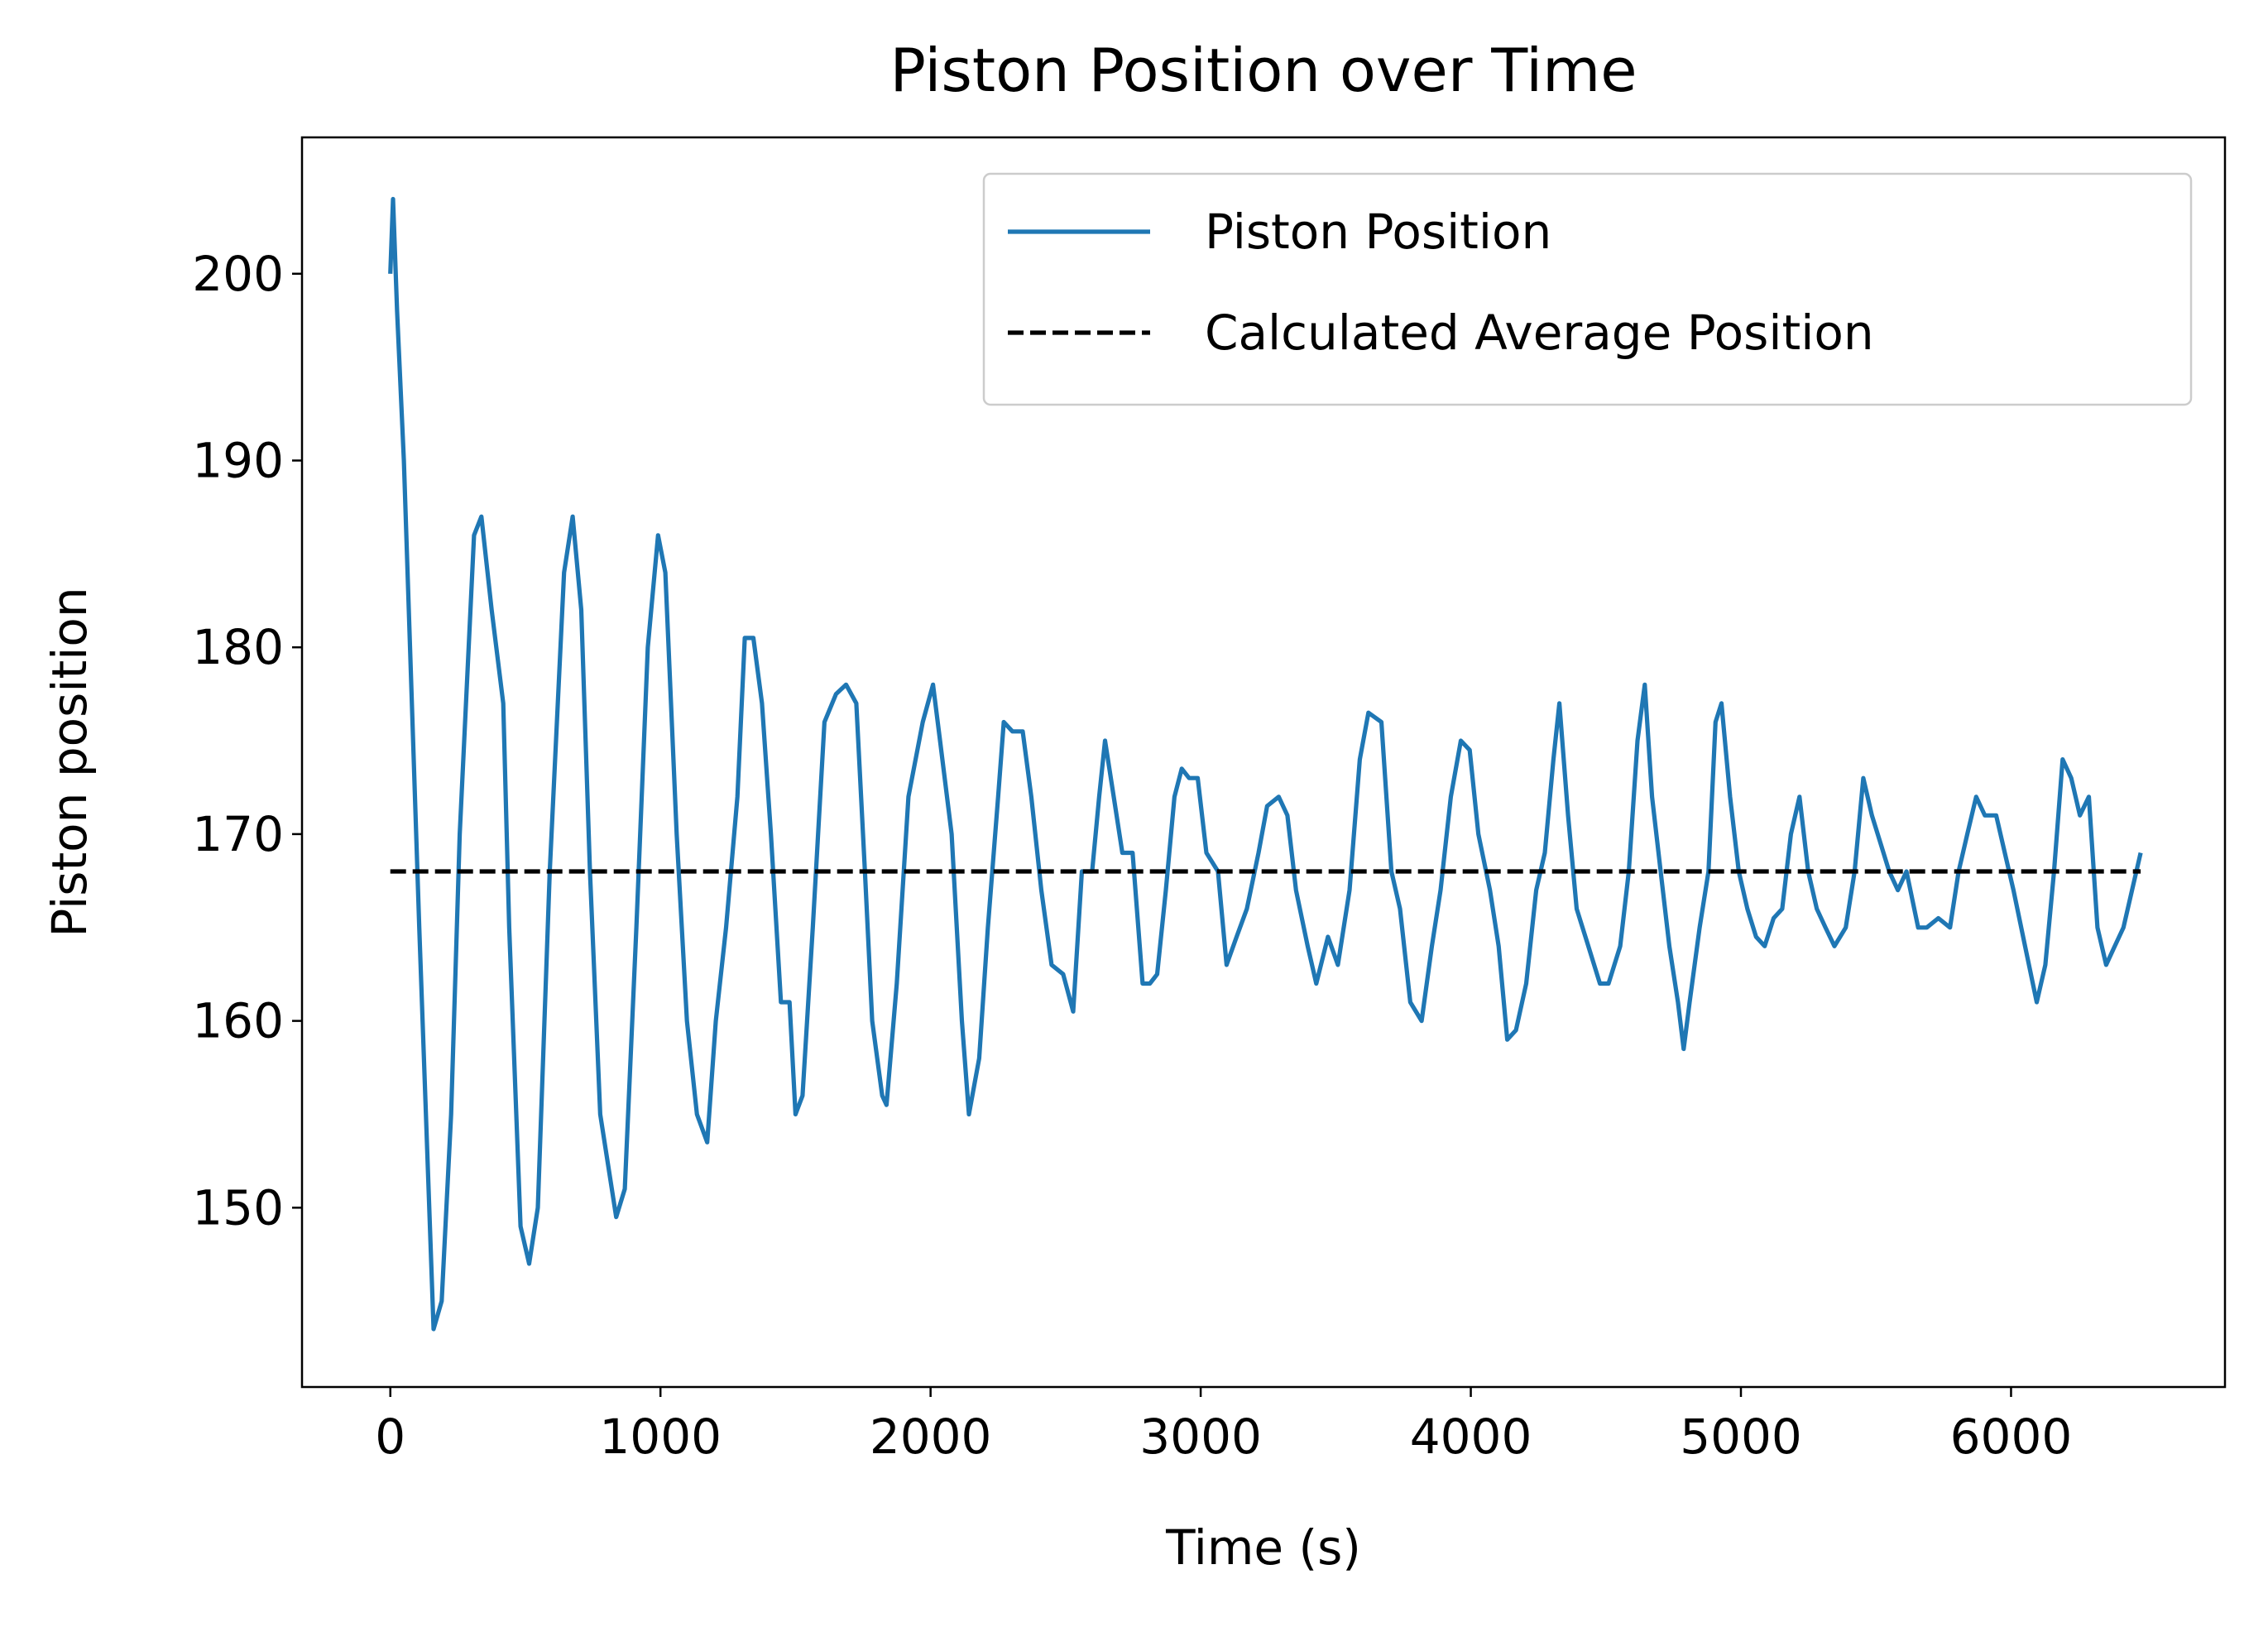  I want to click on y-tick-label: 200, so click(238, 274).